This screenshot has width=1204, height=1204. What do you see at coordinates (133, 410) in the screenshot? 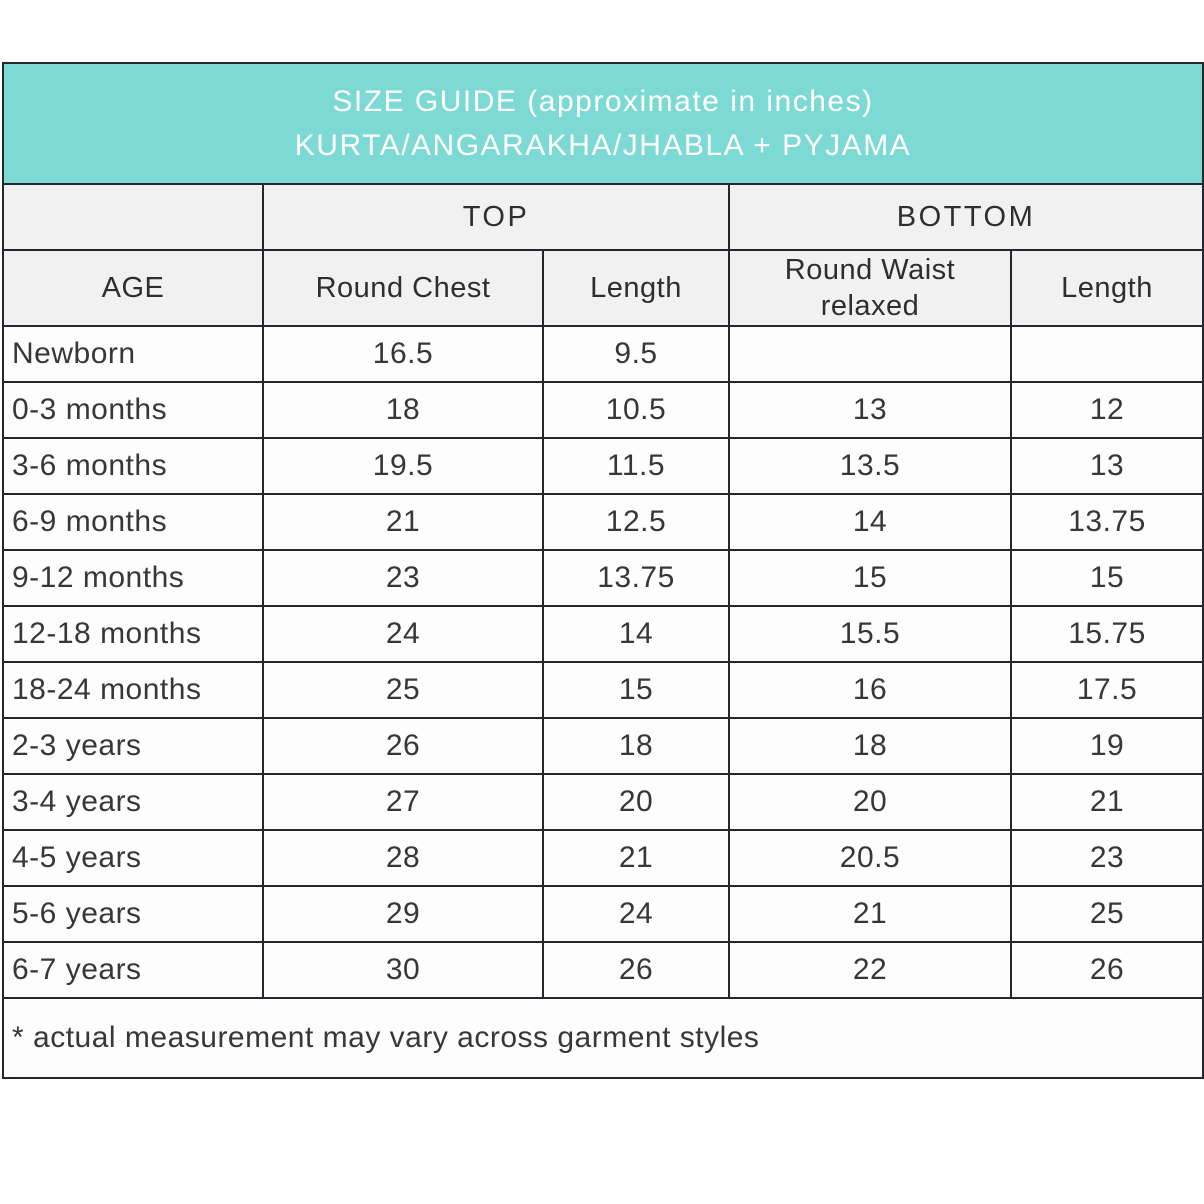
I see `age-cell: 0-3 months` at bounding box center [133, 410].